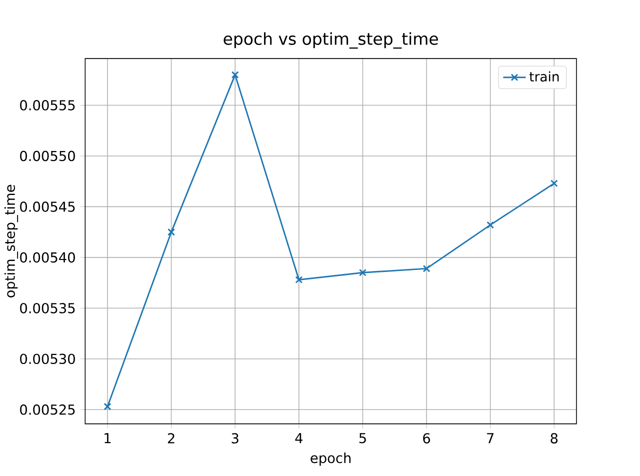 The width and height of the screenshot is (640, 476). What do you see at coordinates (331, 40) in the screenshot?
I see `chart-title: epoch vs optim_step_time` at bounding box center [331, 40].